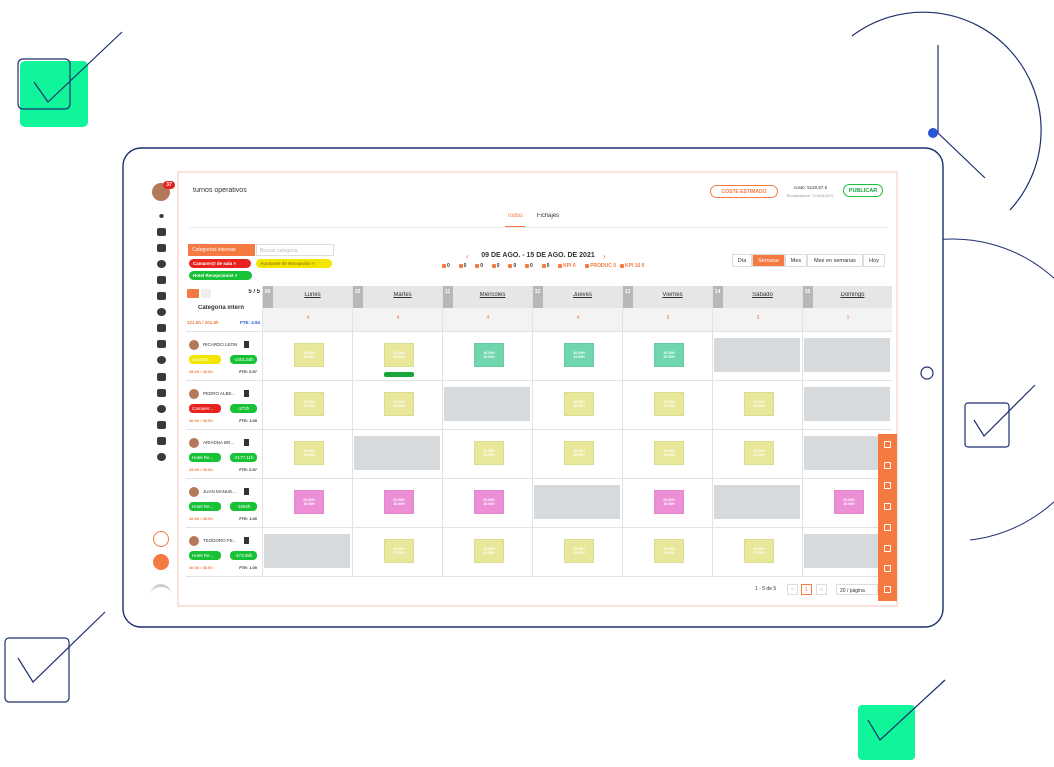 The width and height of the screenshot is (1054, 767). I want to click on fte-total: FTE: 4.94, so click(250, 322).